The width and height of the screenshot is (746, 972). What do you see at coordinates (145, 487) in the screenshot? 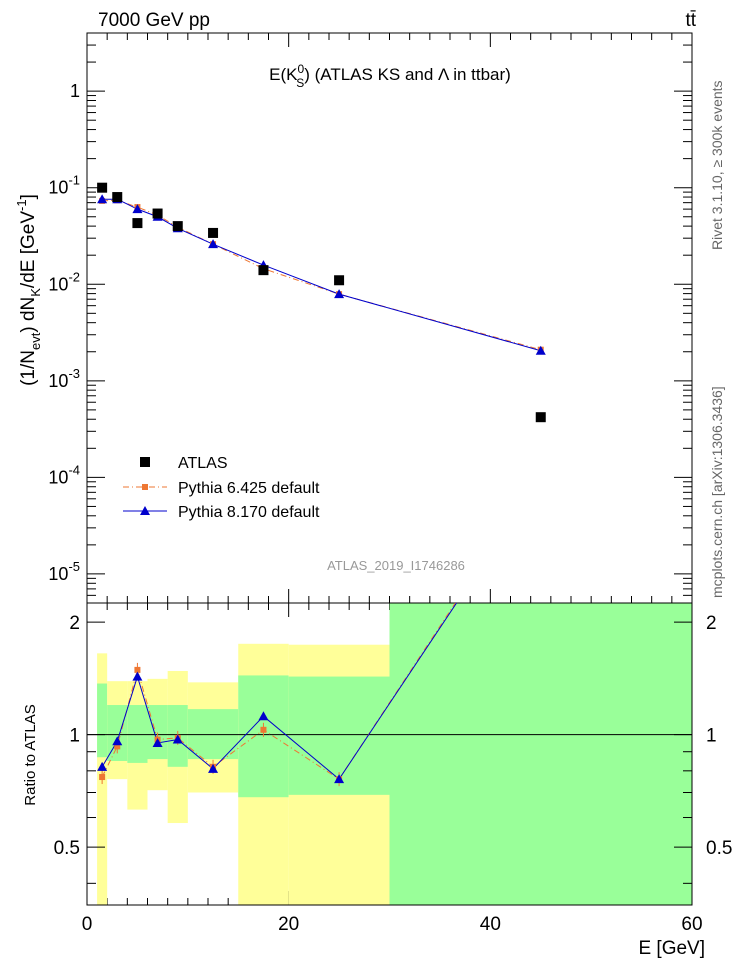
I see `legend-pythia6-marker` at bounding box center [145, 487].